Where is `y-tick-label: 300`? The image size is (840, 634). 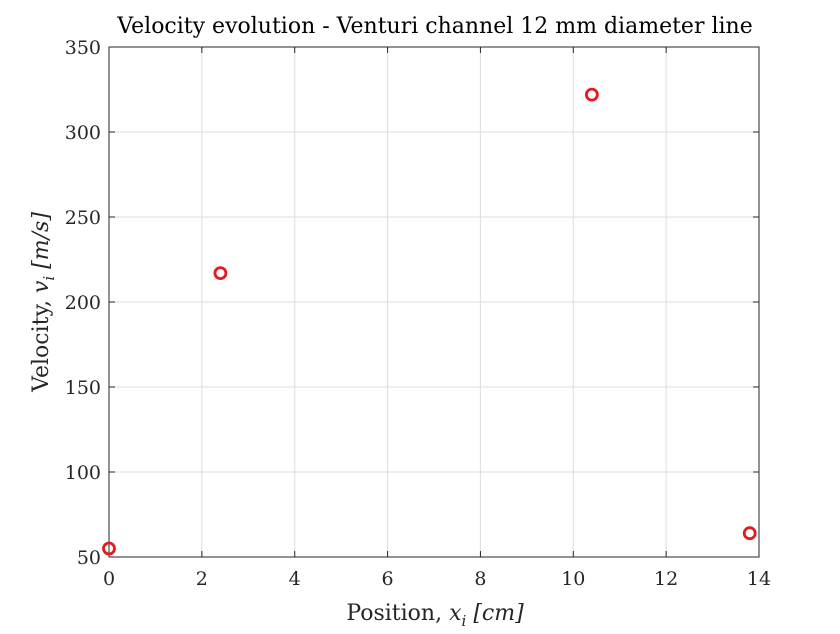 y-tick-label: 300 is located at coordinates (83, 133).